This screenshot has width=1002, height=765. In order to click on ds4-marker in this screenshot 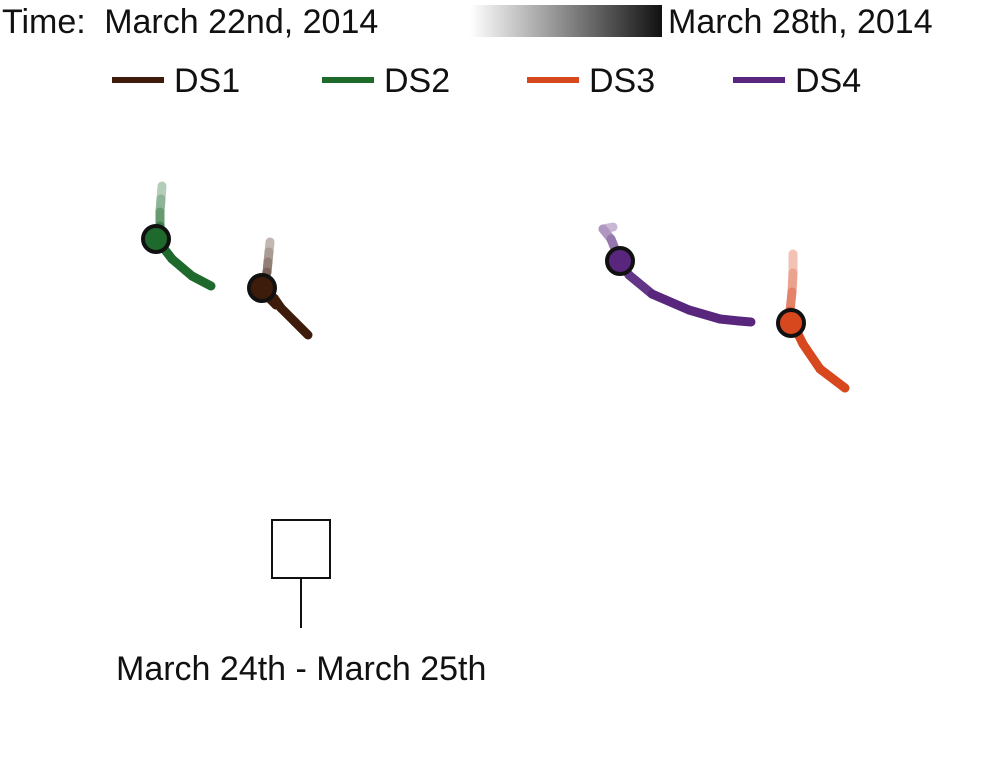, I will do `click(620, 261)`.